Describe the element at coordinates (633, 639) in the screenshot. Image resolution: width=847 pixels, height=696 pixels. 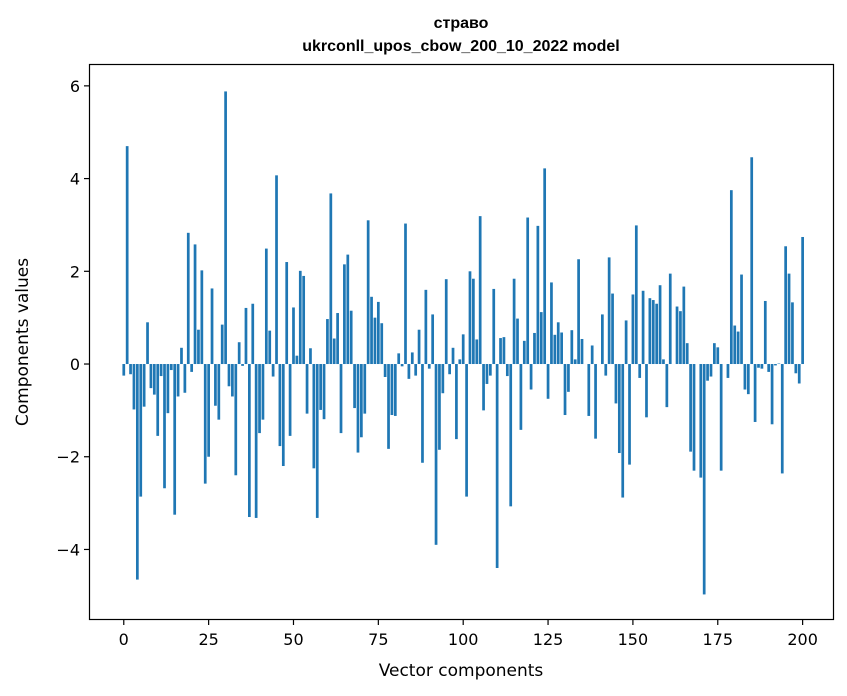
I see `x-tick-label: 150` at that location.